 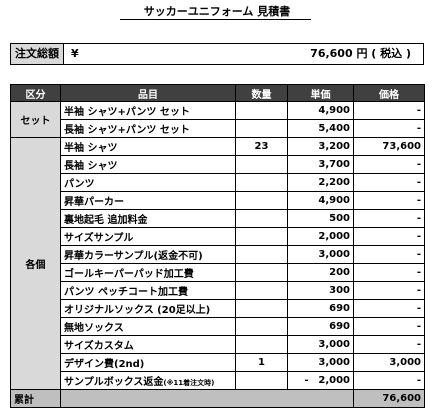 I want to click on item-cell: 裏地起毛 追加料金, so click(x=148, y=218).